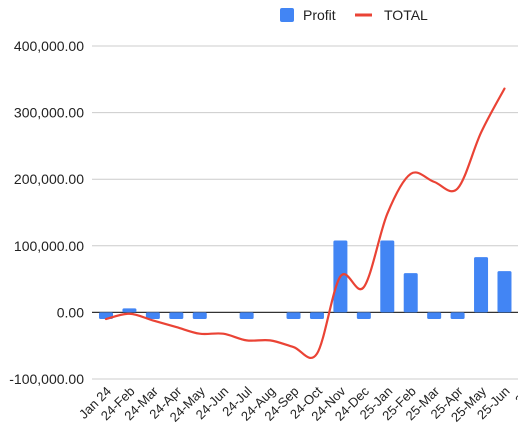 This screenshot has width=518, height=441. I want to click on y-tick-label: -100,000.00, so click(46, 379).